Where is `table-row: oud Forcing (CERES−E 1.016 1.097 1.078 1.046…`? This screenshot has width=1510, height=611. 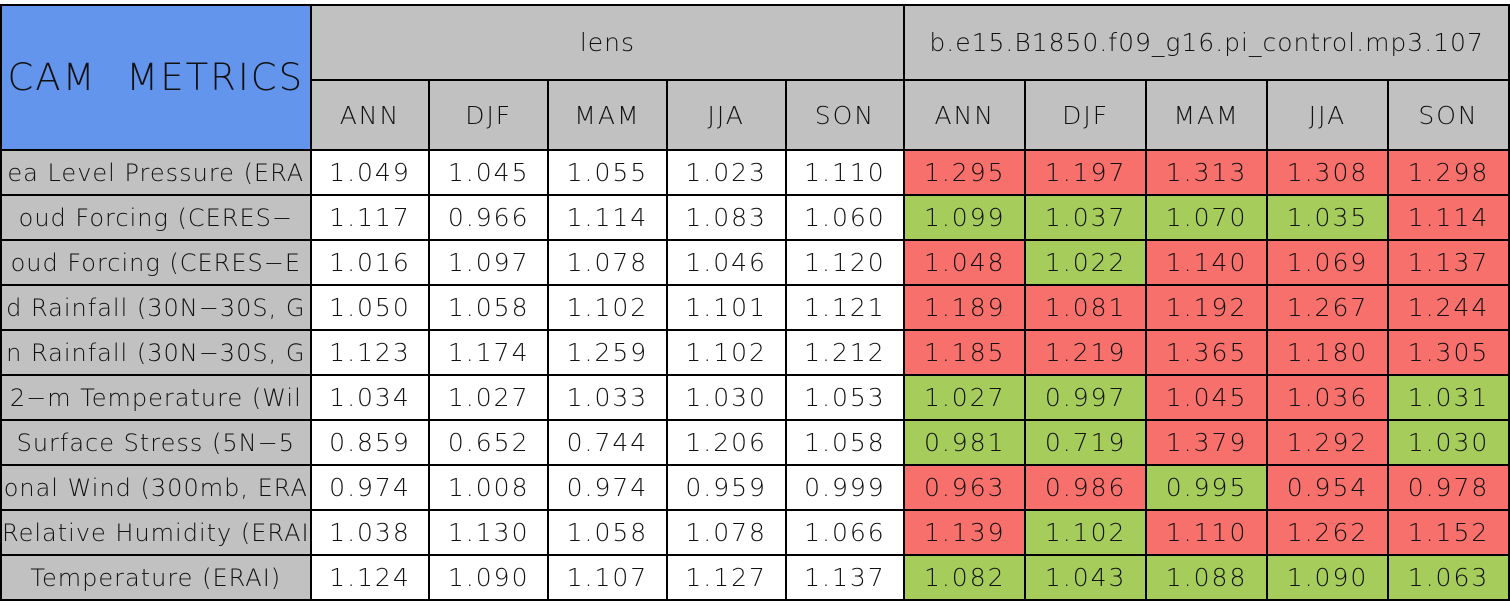
table-row: oud Forcing (CERES−E 1.016 1.097 1.078 1.046… is located at coordinates (755, 262).